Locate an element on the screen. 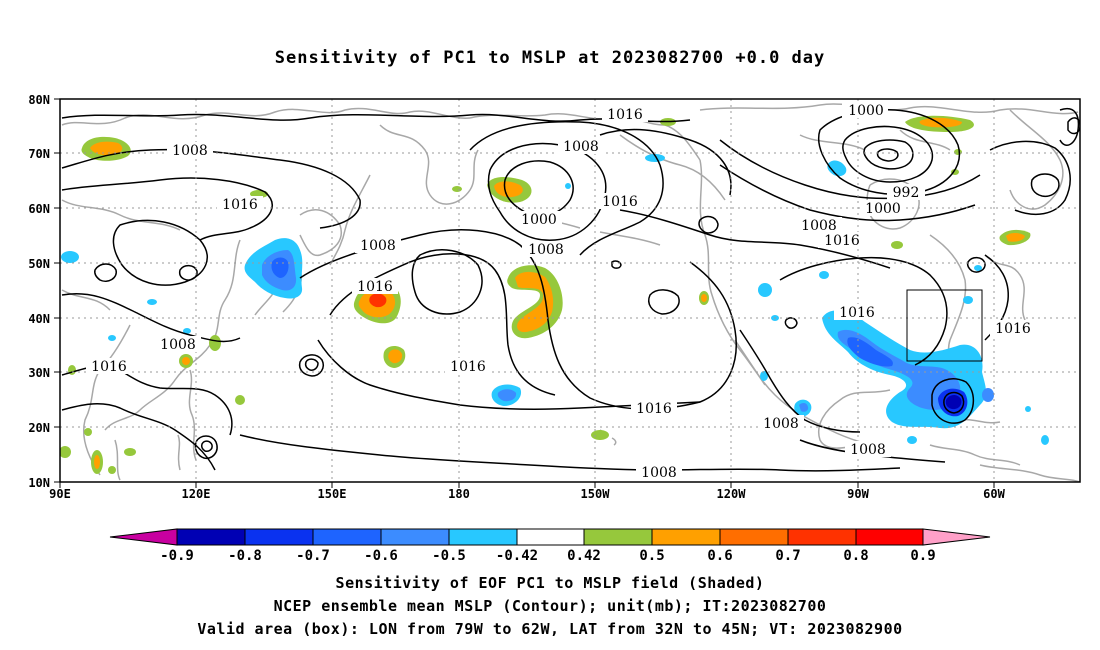 The height and width of the screenshot is (650, 1100). contour-label-1016-west-pacific: 1016 is located at coordinates (375, 287).